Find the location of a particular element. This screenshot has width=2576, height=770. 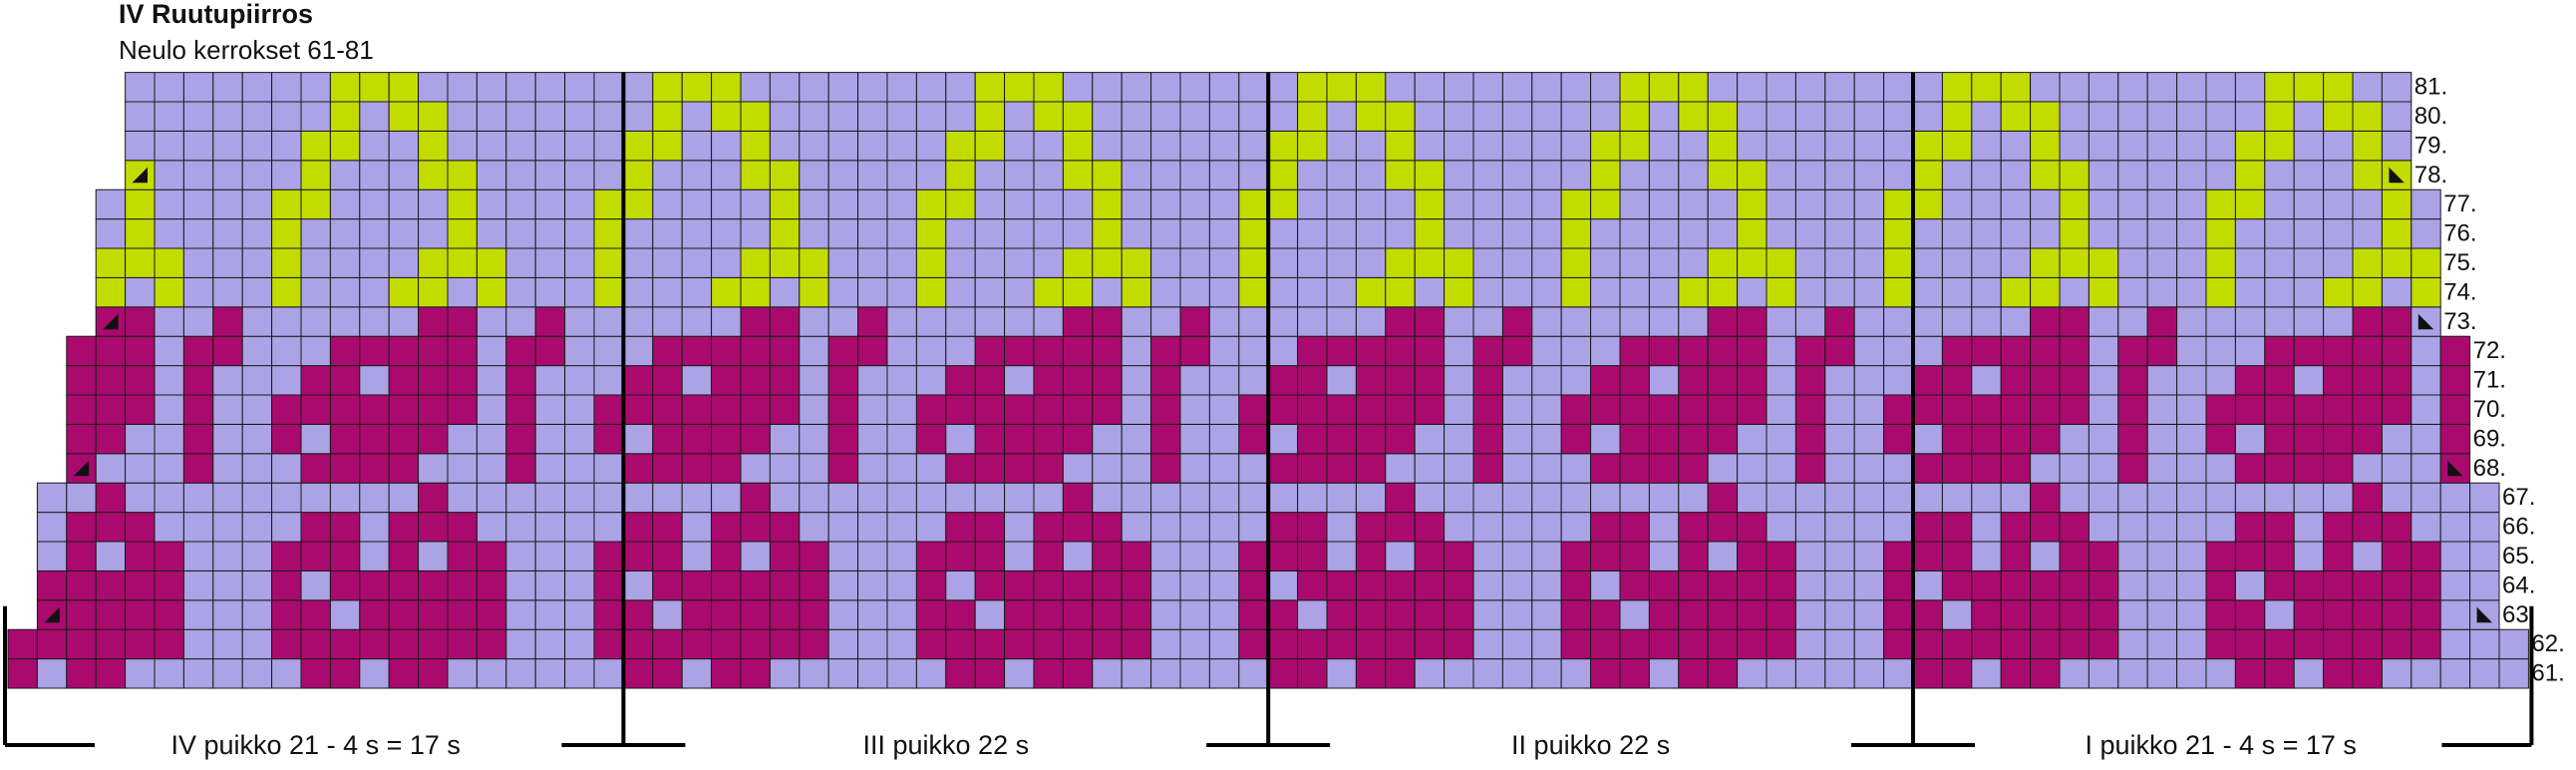

row-label: 75. is located at coordinates (2459, 262).